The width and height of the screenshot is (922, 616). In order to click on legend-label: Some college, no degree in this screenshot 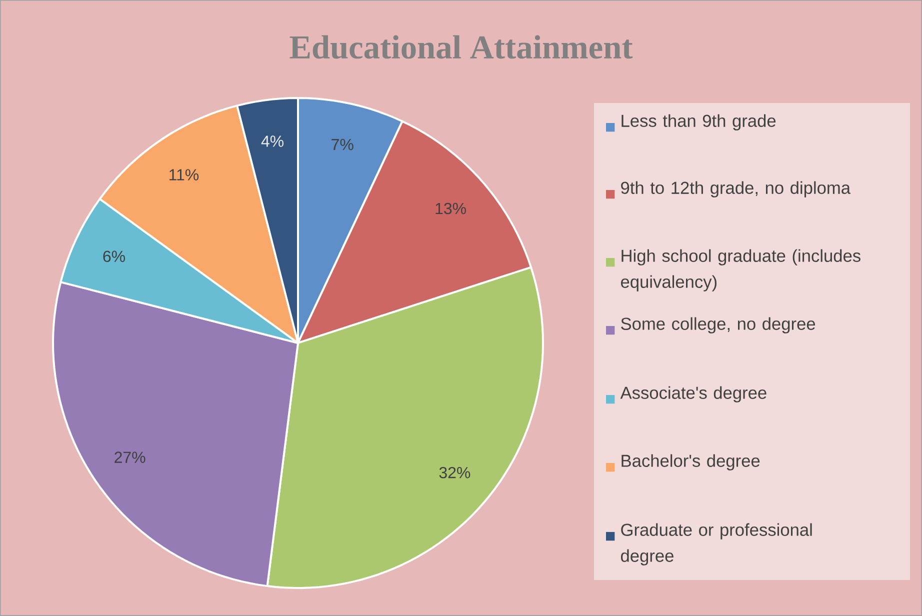, I will do `click(718, 325)`.